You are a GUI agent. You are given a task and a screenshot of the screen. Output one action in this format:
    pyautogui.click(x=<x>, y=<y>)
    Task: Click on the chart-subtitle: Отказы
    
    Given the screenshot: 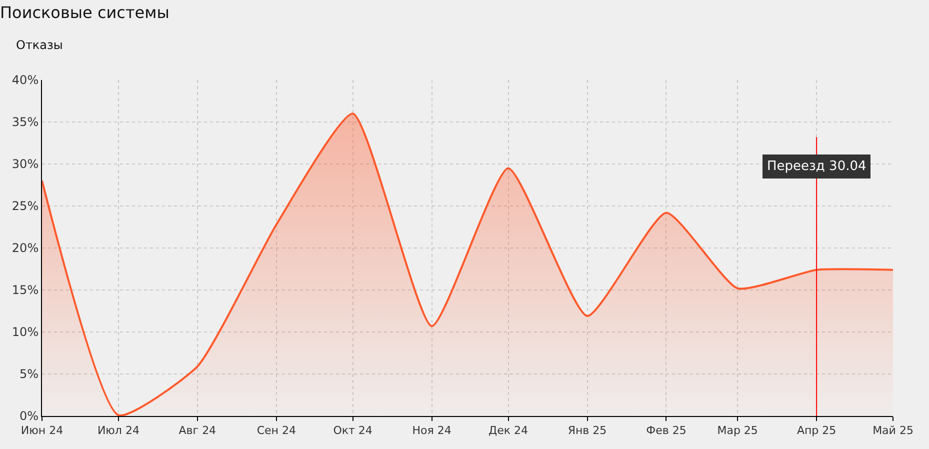 What is the action you would take?
    pyautogui.click(x=39, y=45)
    